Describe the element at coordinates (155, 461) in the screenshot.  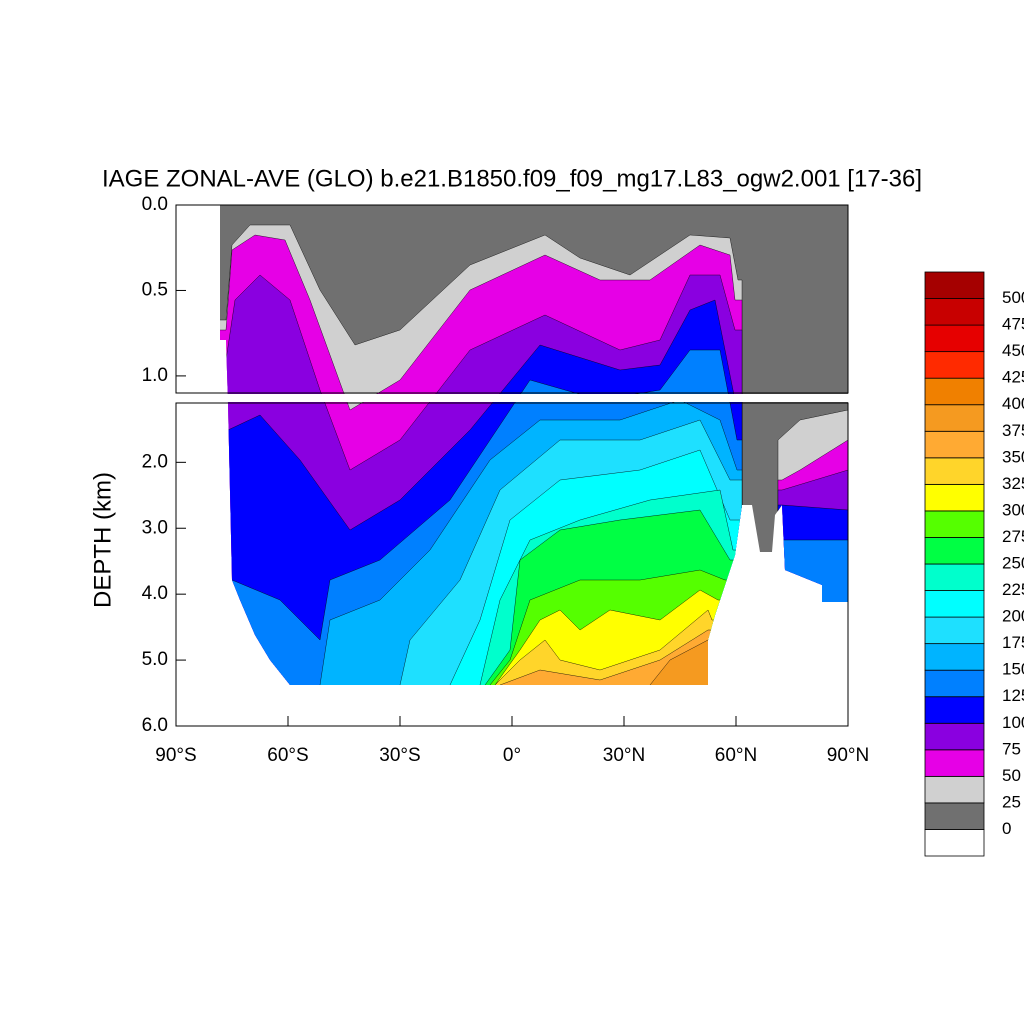
I see `y-tick-label: 2.0` at that location.